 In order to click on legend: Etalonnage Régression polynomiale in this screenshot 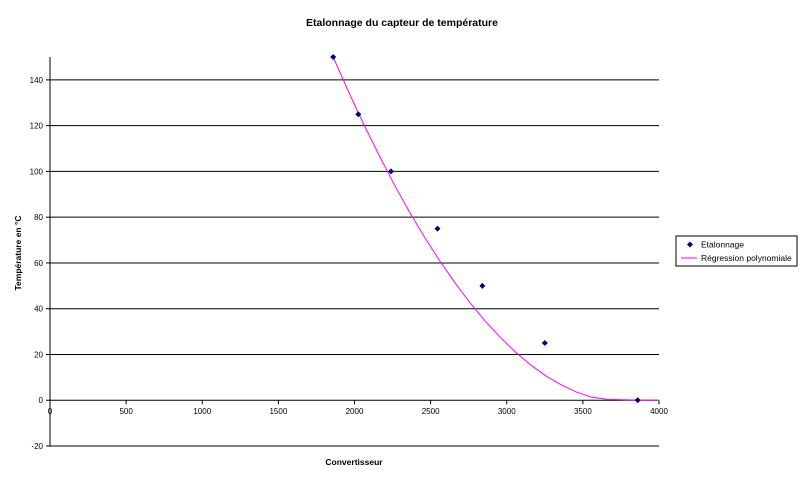, I will do `click(736, 251)`.